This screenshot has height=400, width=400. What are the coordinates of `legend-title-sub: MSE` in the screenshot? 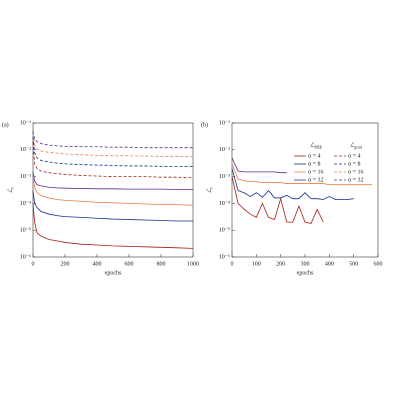 It's located at (317, 146).